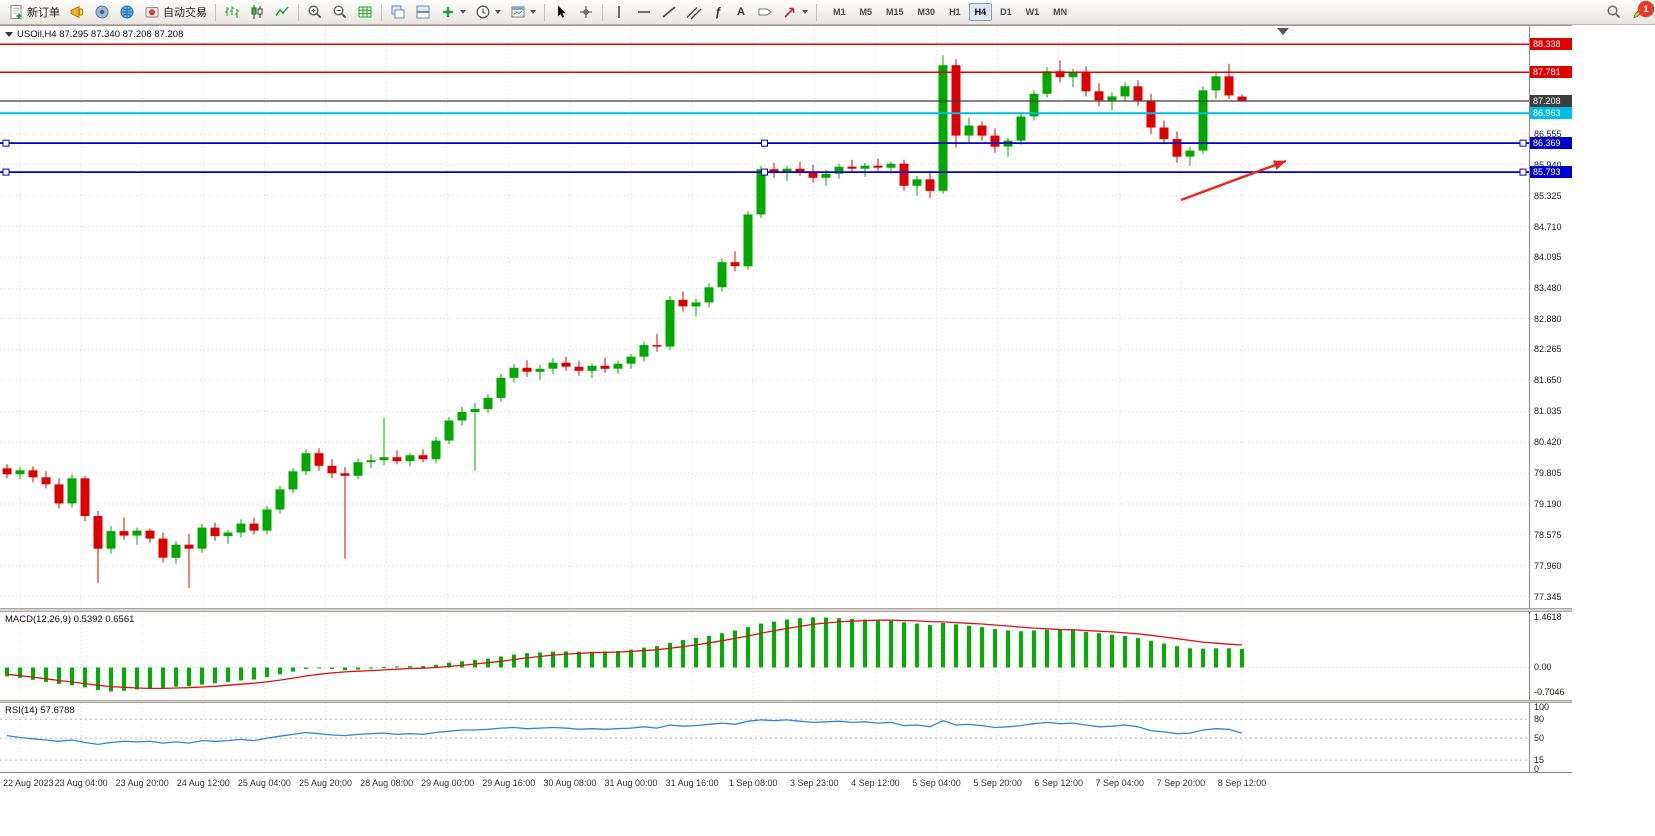 The height and width of the screenshot is (836, 1655). I want to click on notification-badge: 1, so click(1646, 9).